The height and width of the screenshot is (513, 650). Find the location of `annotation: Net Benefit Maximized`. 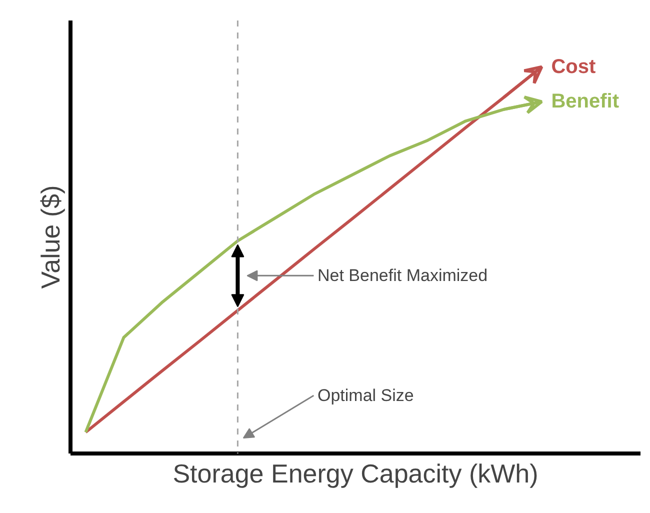

annotation: Net Benefit Maximized is located at coordinates (403, 276).